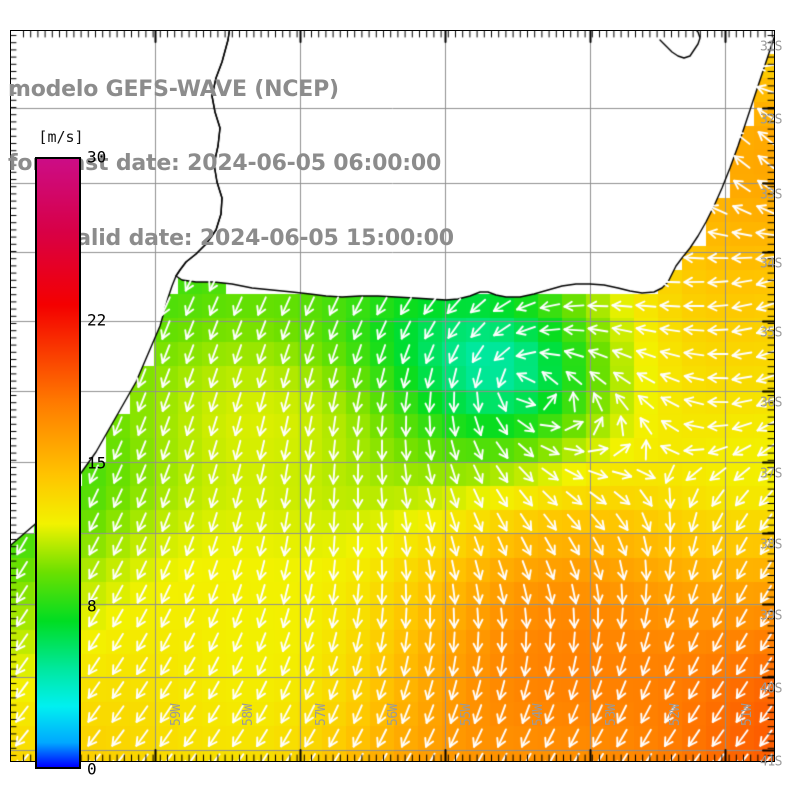  Describe the element at coordinates (466, 715) in the screenshot. I see `lon-label-55W: 55W` at that location.